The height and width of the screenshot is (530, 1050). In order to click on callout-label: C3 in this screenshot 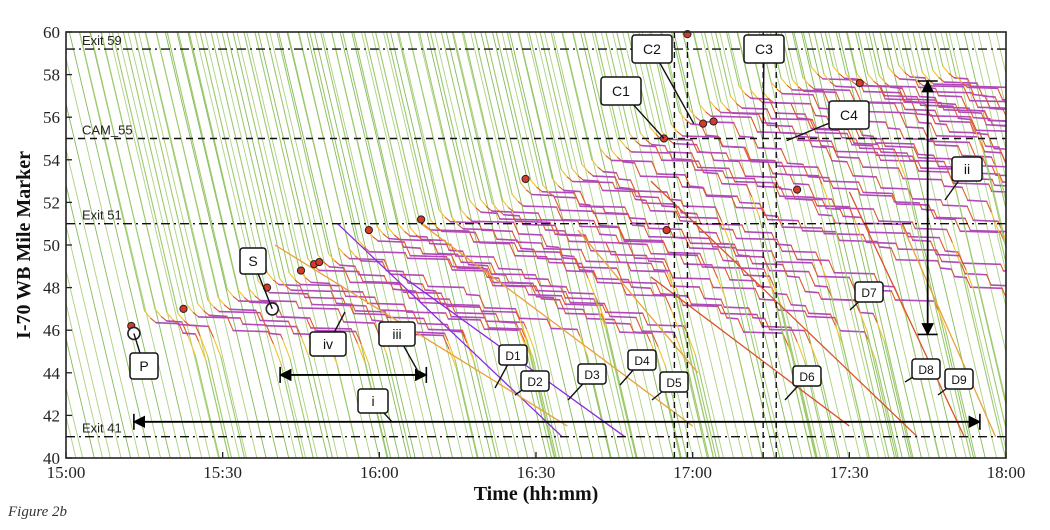, I will do `click(764, 49)`.